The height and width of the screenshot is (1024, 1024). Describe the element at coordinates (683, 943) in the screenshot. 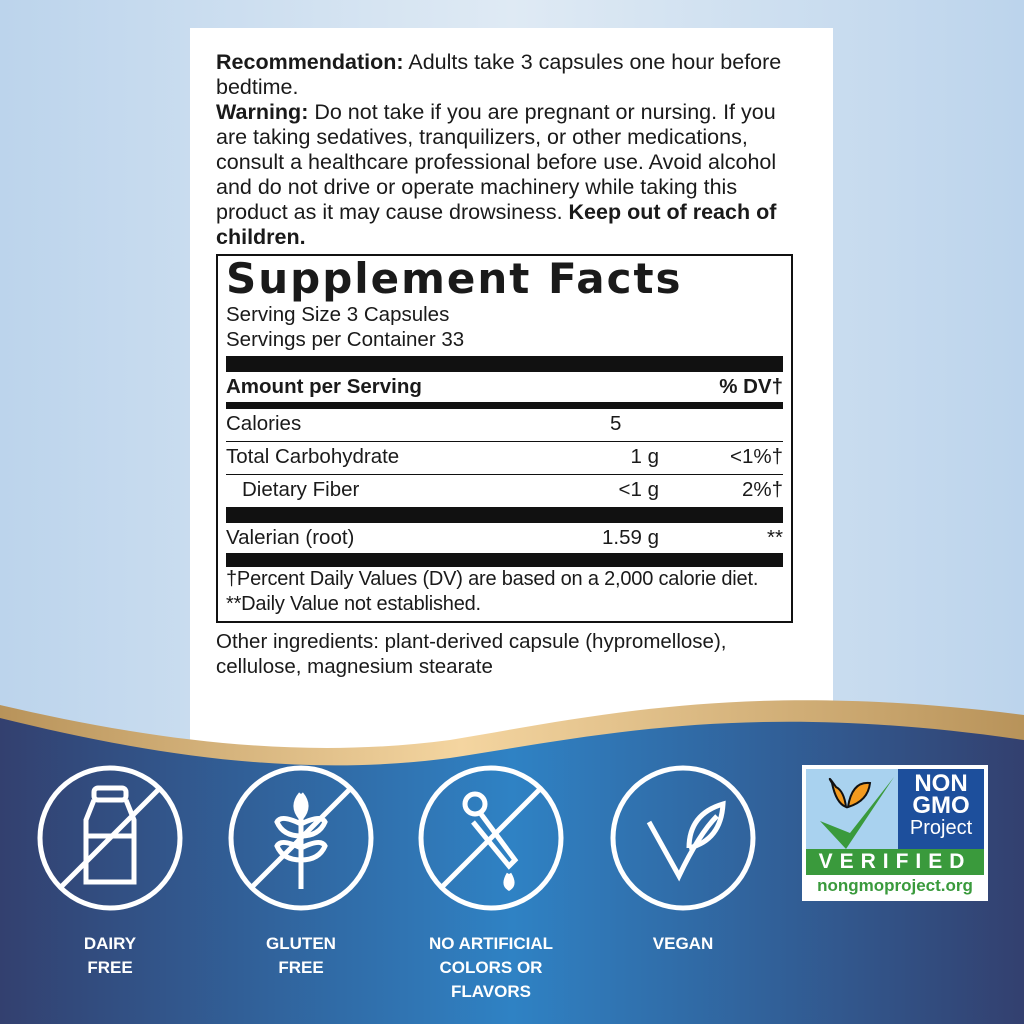

I see `badge-vegan: VEGAN` at that location.